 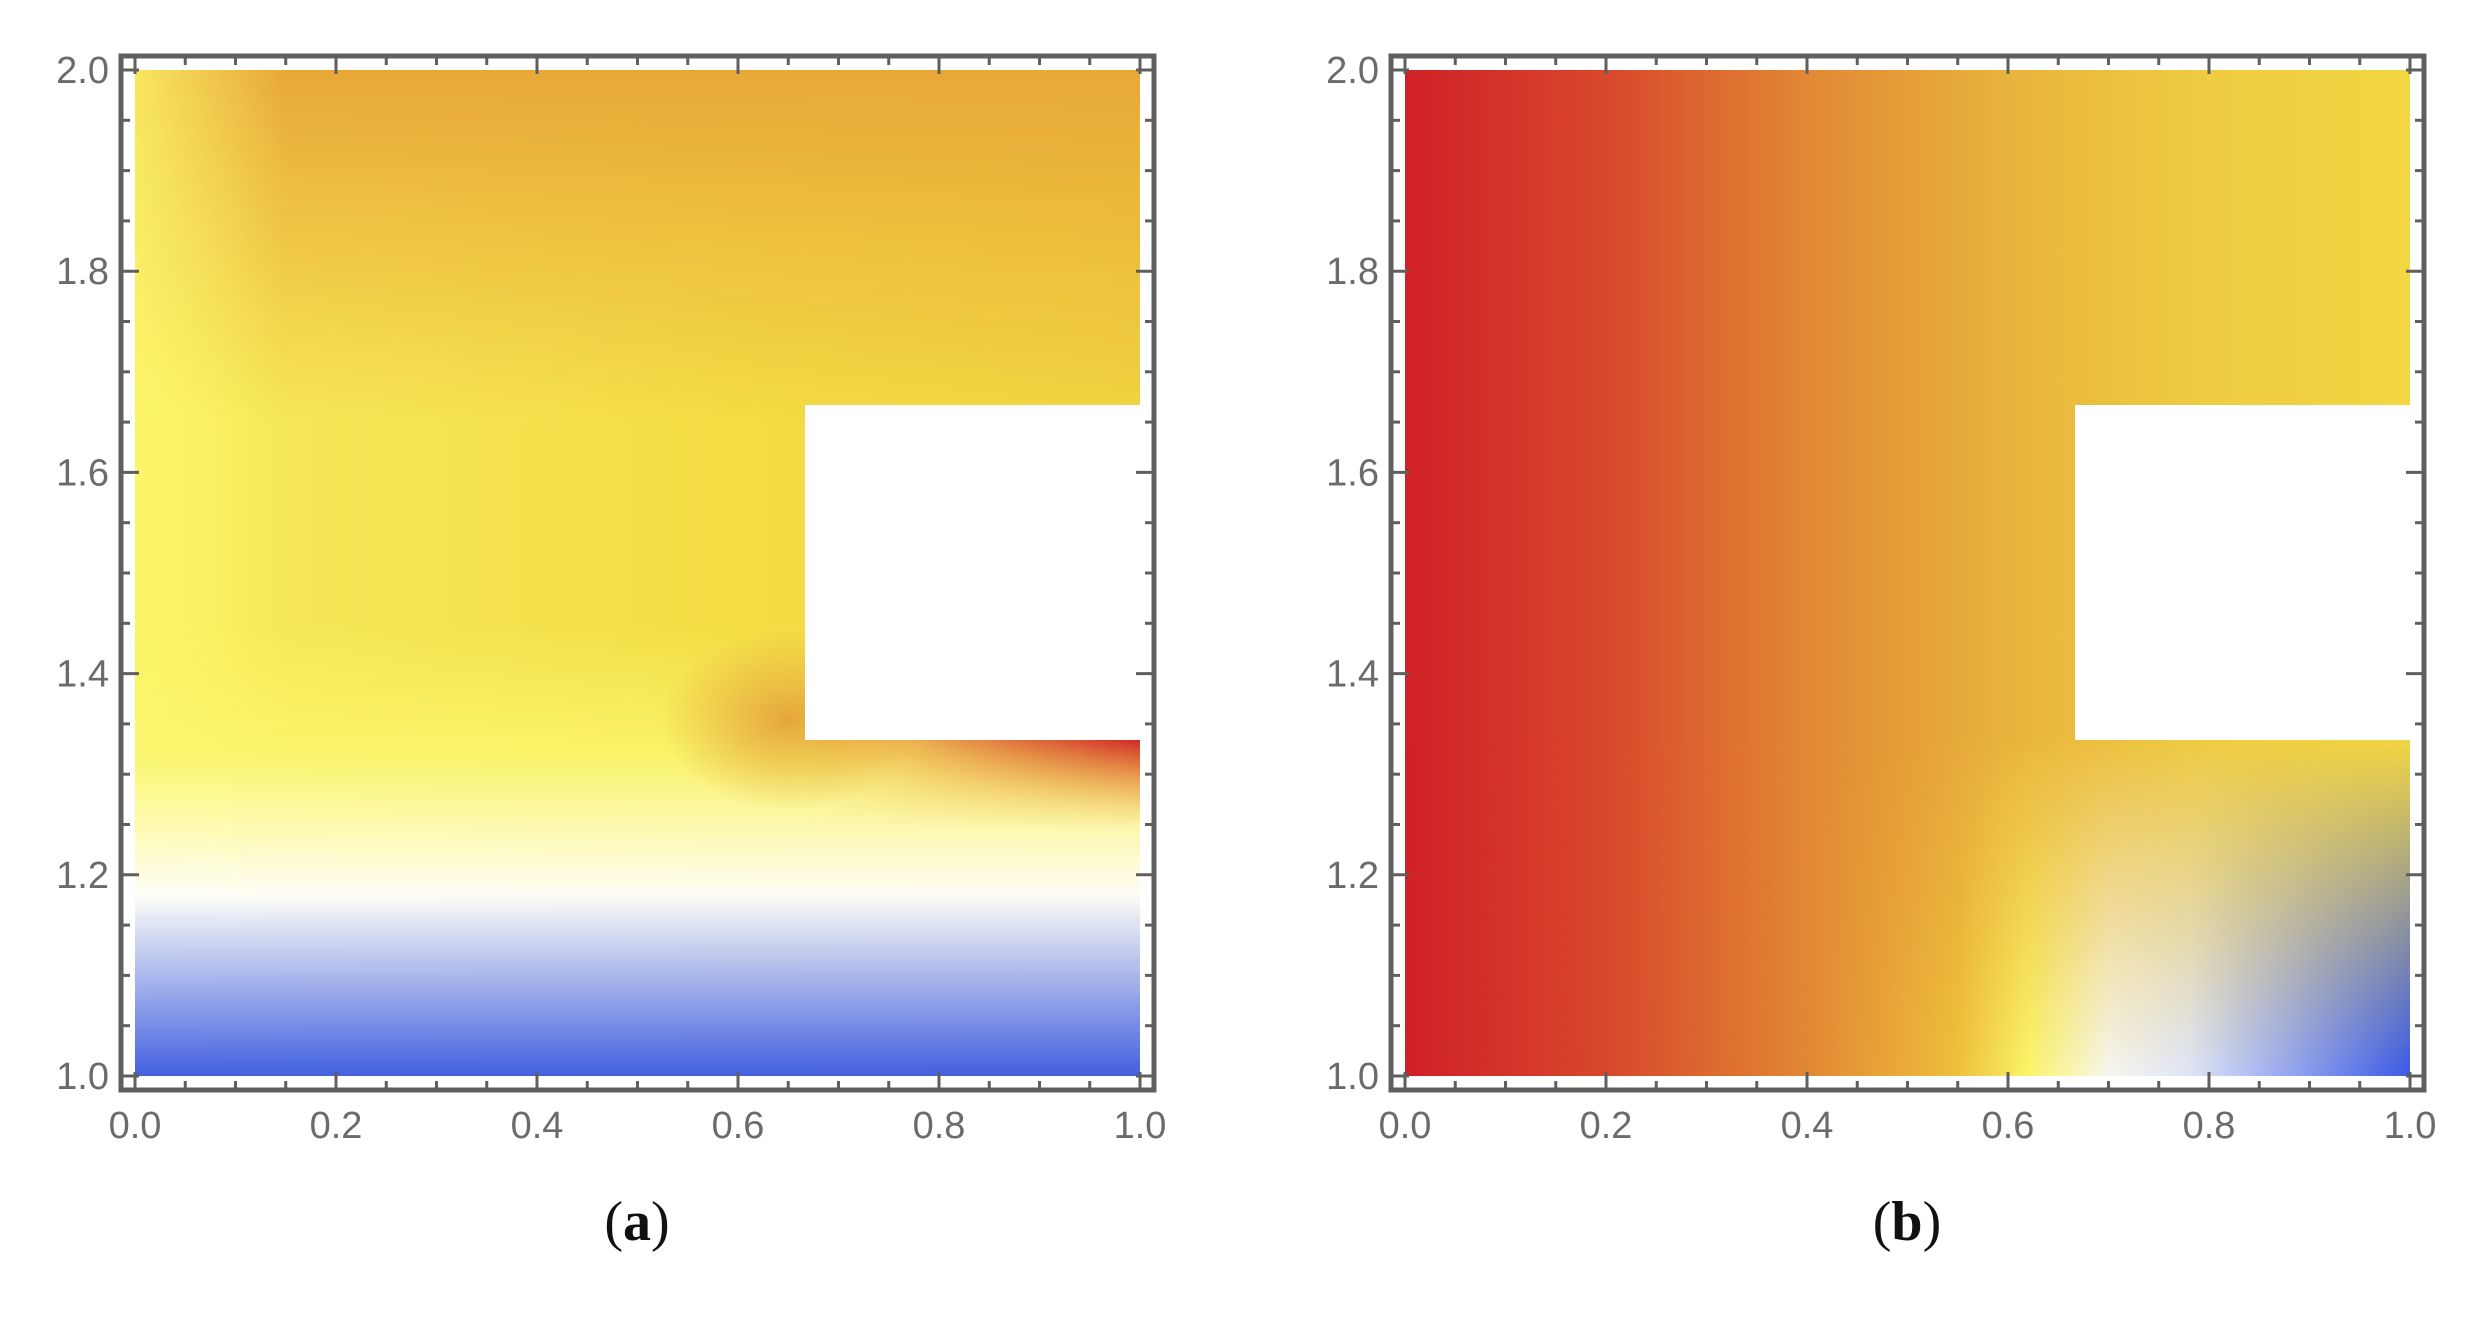 What do you see at coordinates (1352, 71) in the screenshot?
I see `y-tick-label-b: 2.0` at bounding box center [1352, 71].